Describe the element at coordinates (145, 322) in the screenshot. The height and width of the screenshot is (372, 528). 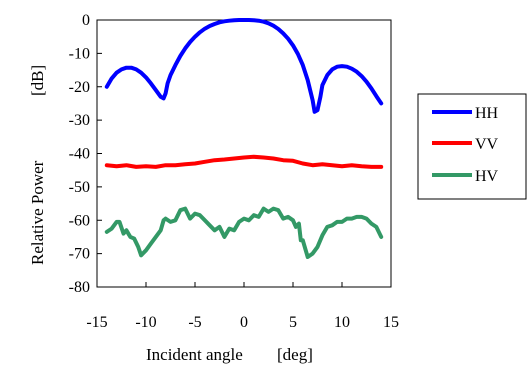
I see `x-tick-label: -10` at that location.